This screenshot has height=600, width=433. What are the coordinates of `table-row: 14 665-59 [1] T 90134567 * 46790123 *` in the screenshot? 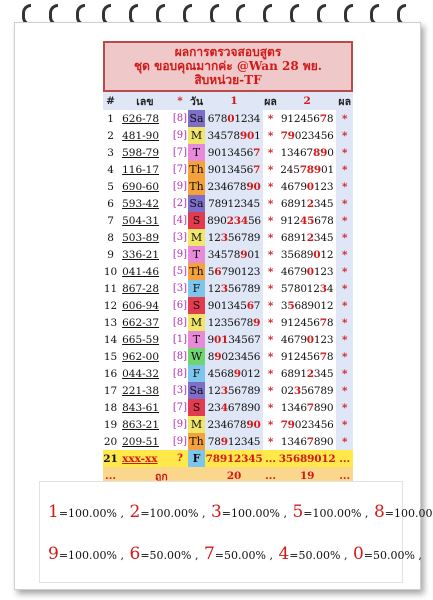 It's located at (228, 339).